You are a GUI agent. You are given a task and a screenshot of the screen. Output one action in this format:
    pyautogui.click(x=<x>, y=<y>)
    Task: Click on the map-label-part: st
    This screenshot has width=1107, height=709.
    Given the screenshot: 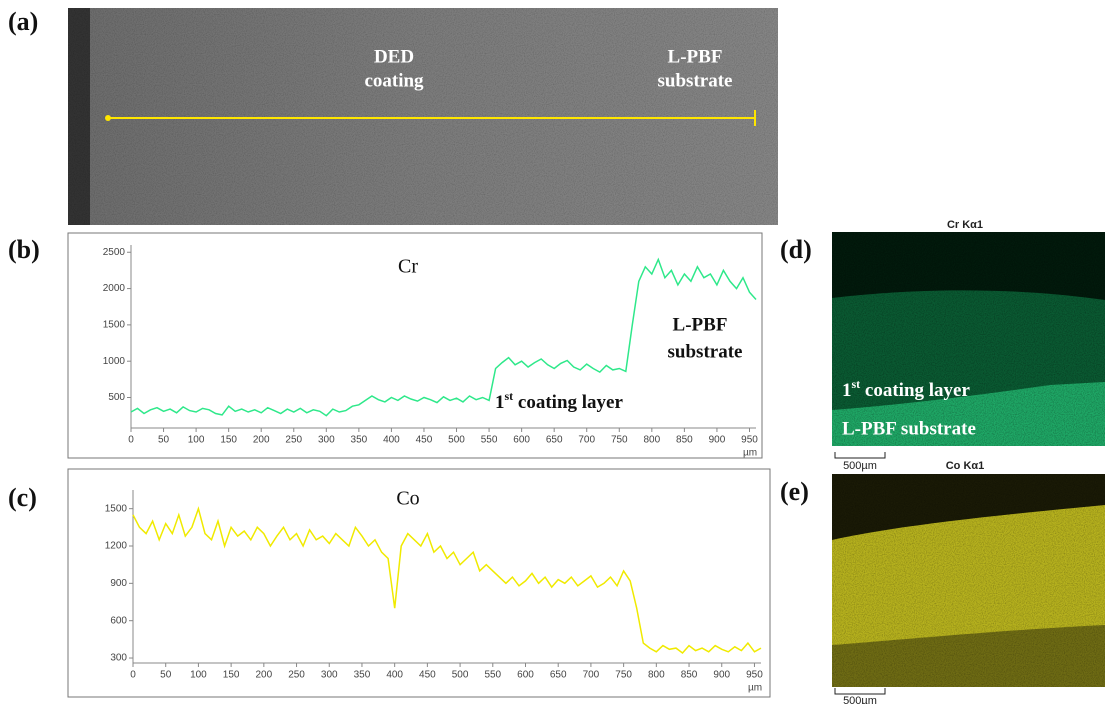 What is the action you would take?
    pyautogui.click(x=856, y=384)
    